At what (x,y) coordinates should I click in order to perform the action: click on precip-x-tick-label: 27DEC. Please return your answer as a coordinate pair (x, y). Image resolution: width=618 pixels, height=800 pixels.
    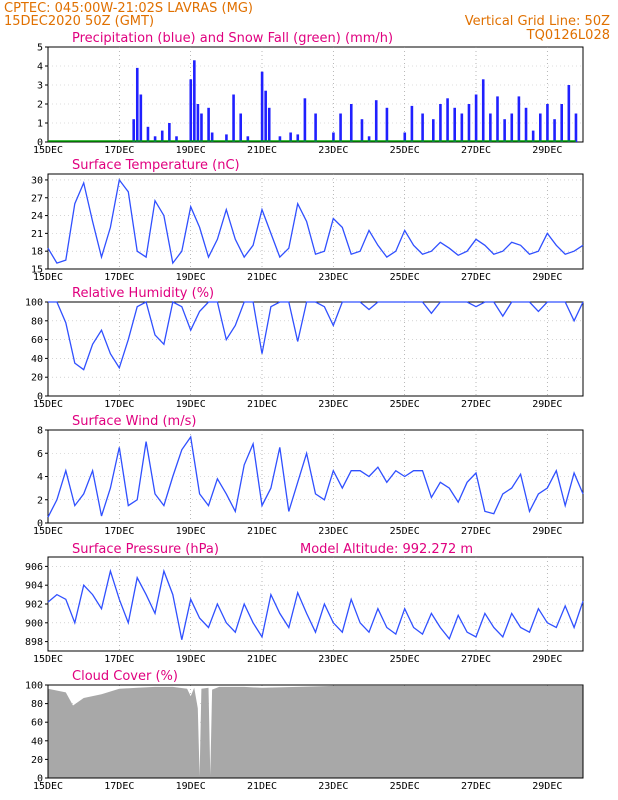
    Looking at the image, I should click on (476, 150).